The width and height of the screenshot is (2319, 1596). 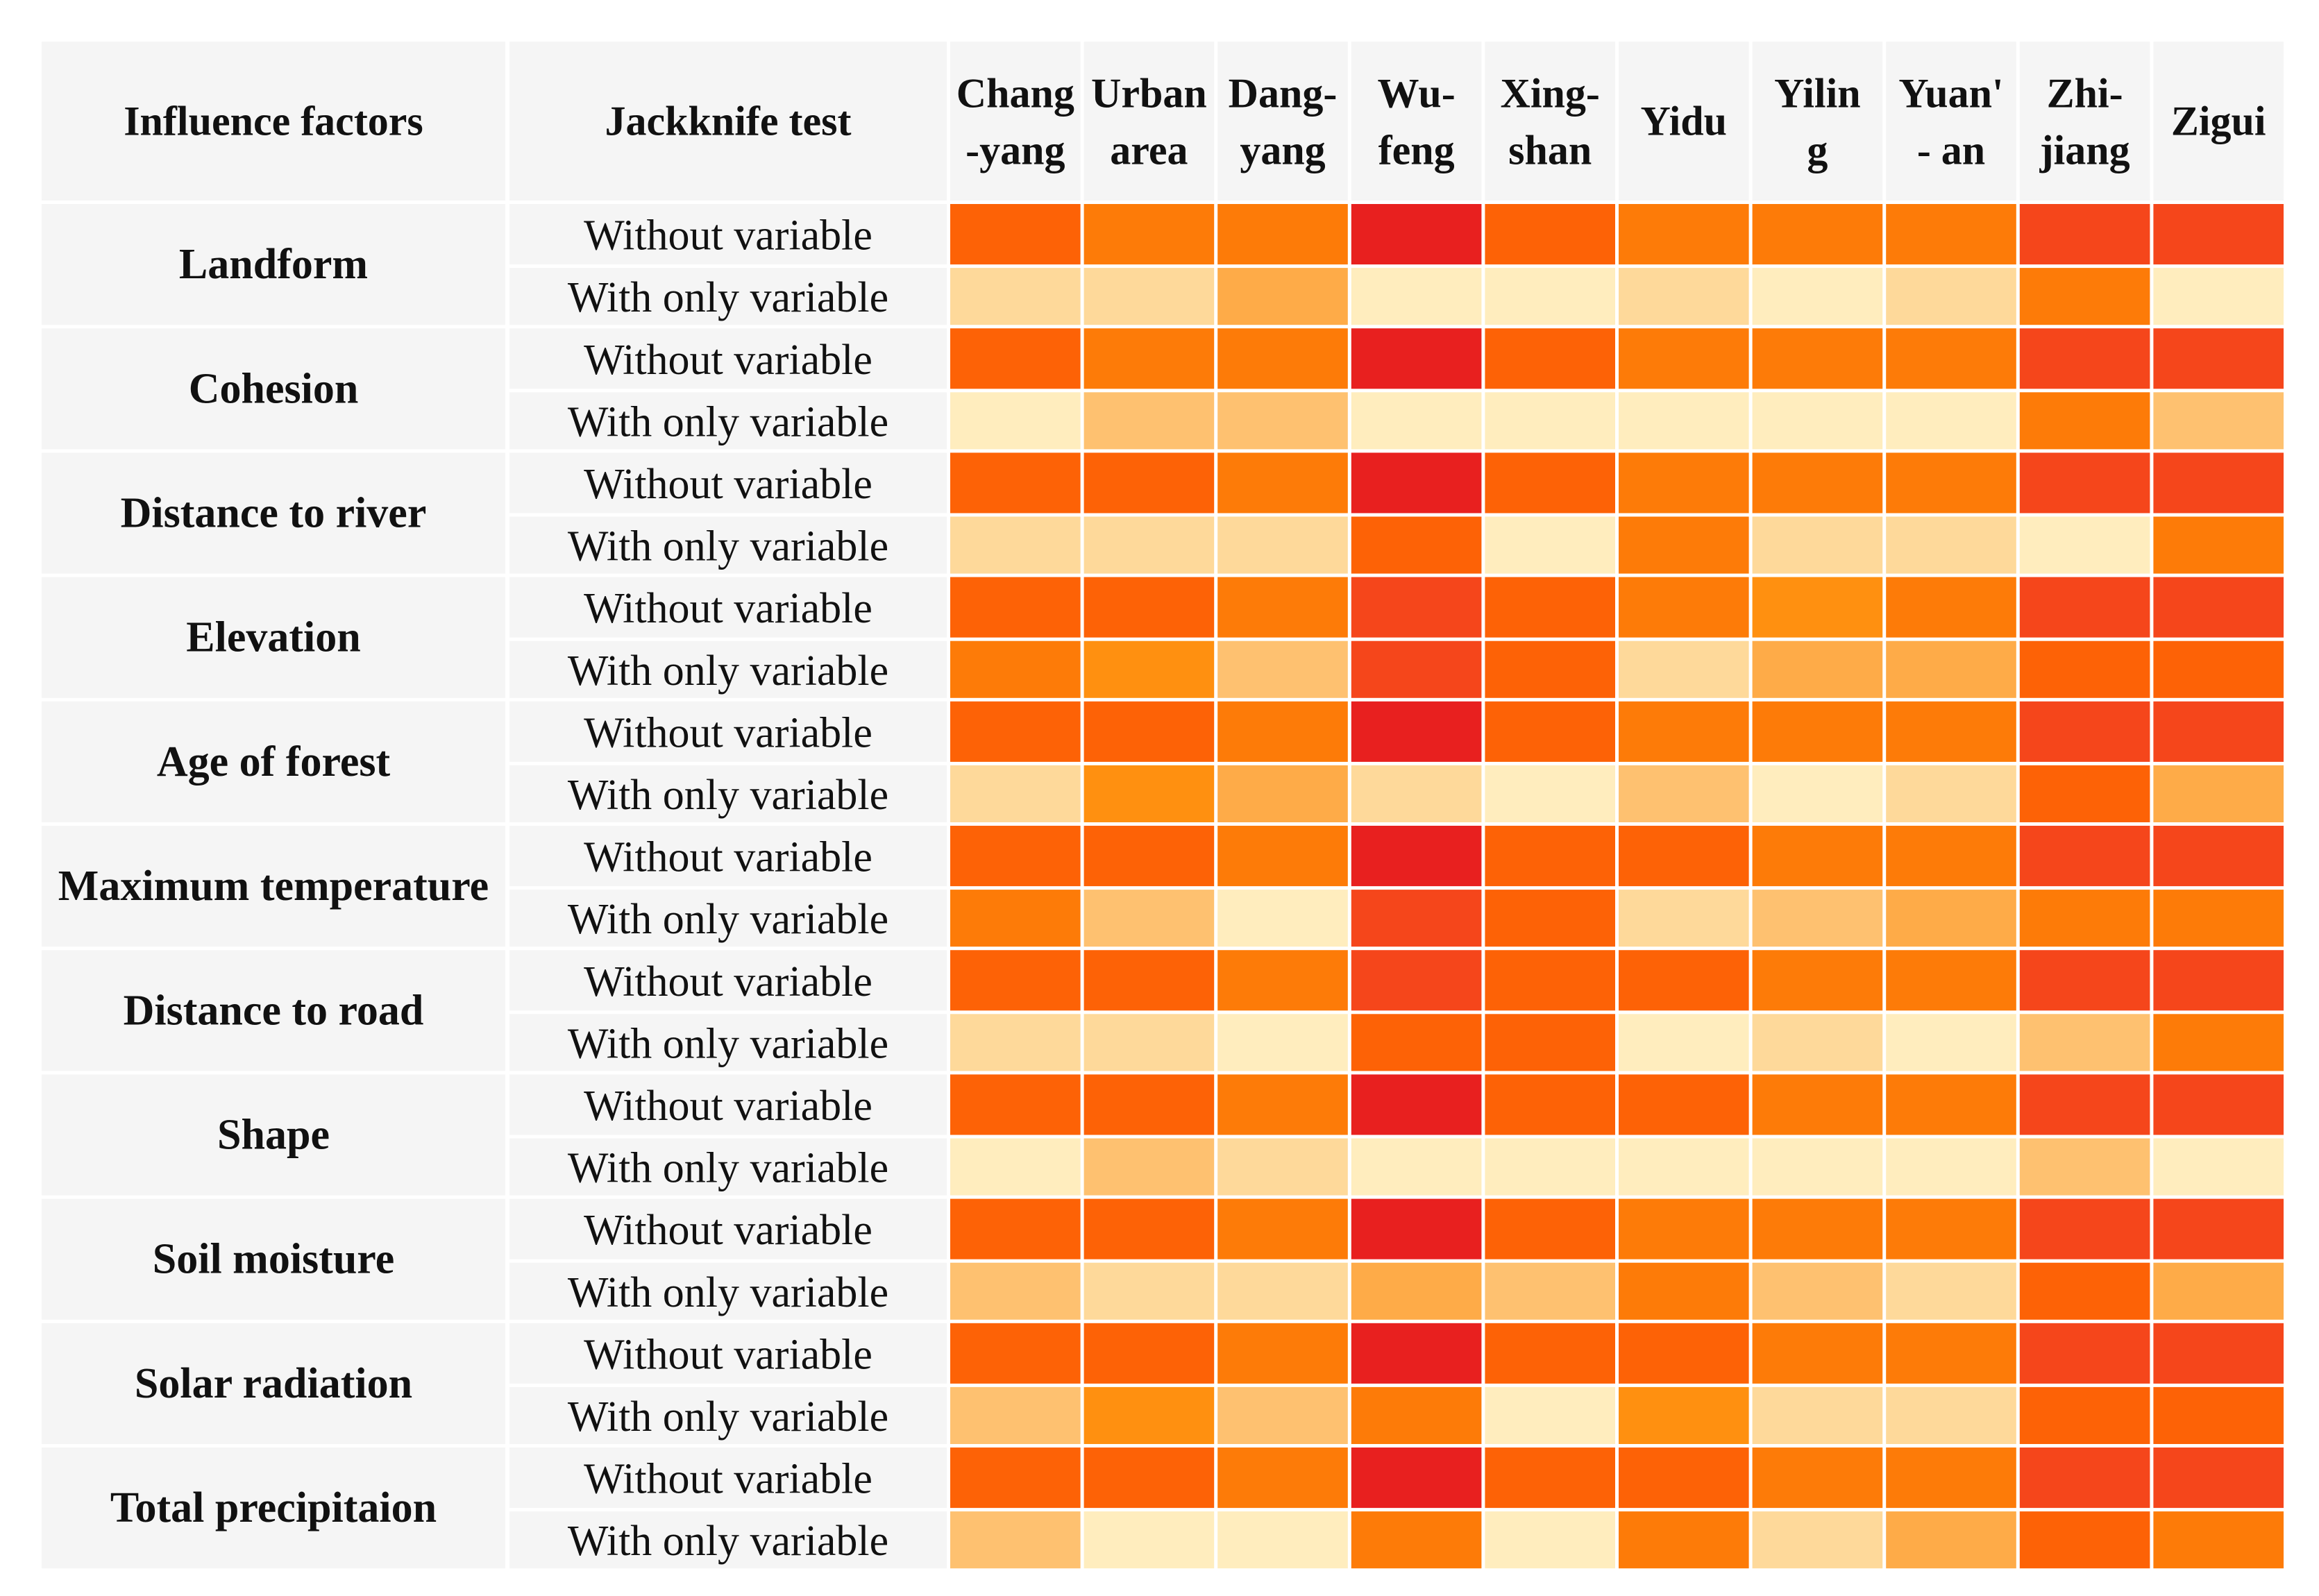 What do you see at coordinates (273, 637) in the screenshot?
I see `factor-label: Elevation` at bounding box center [273, 637].